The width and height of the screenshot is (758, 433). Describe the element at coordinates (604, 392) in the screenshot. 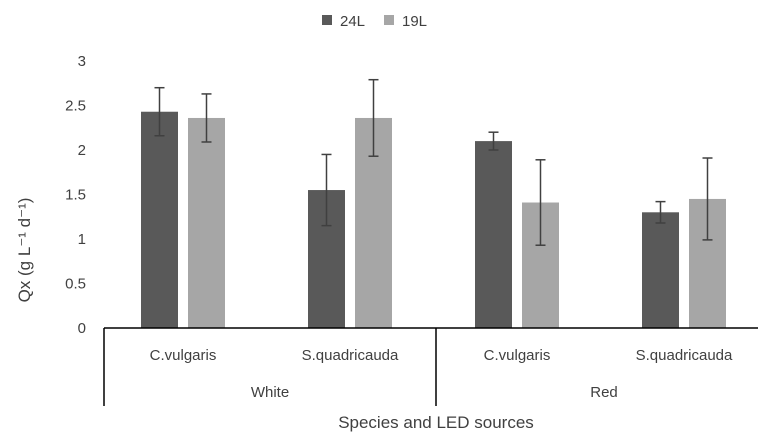

I see `group-label-red: Red` at that location.